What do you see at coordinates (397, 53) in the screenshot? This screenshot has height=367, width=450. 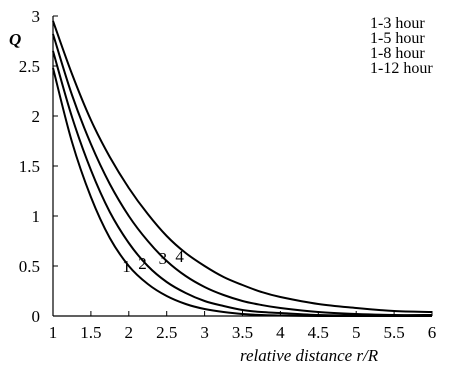 I see `legend-entry: 1-8 hour` at bounding box center [397, 53].